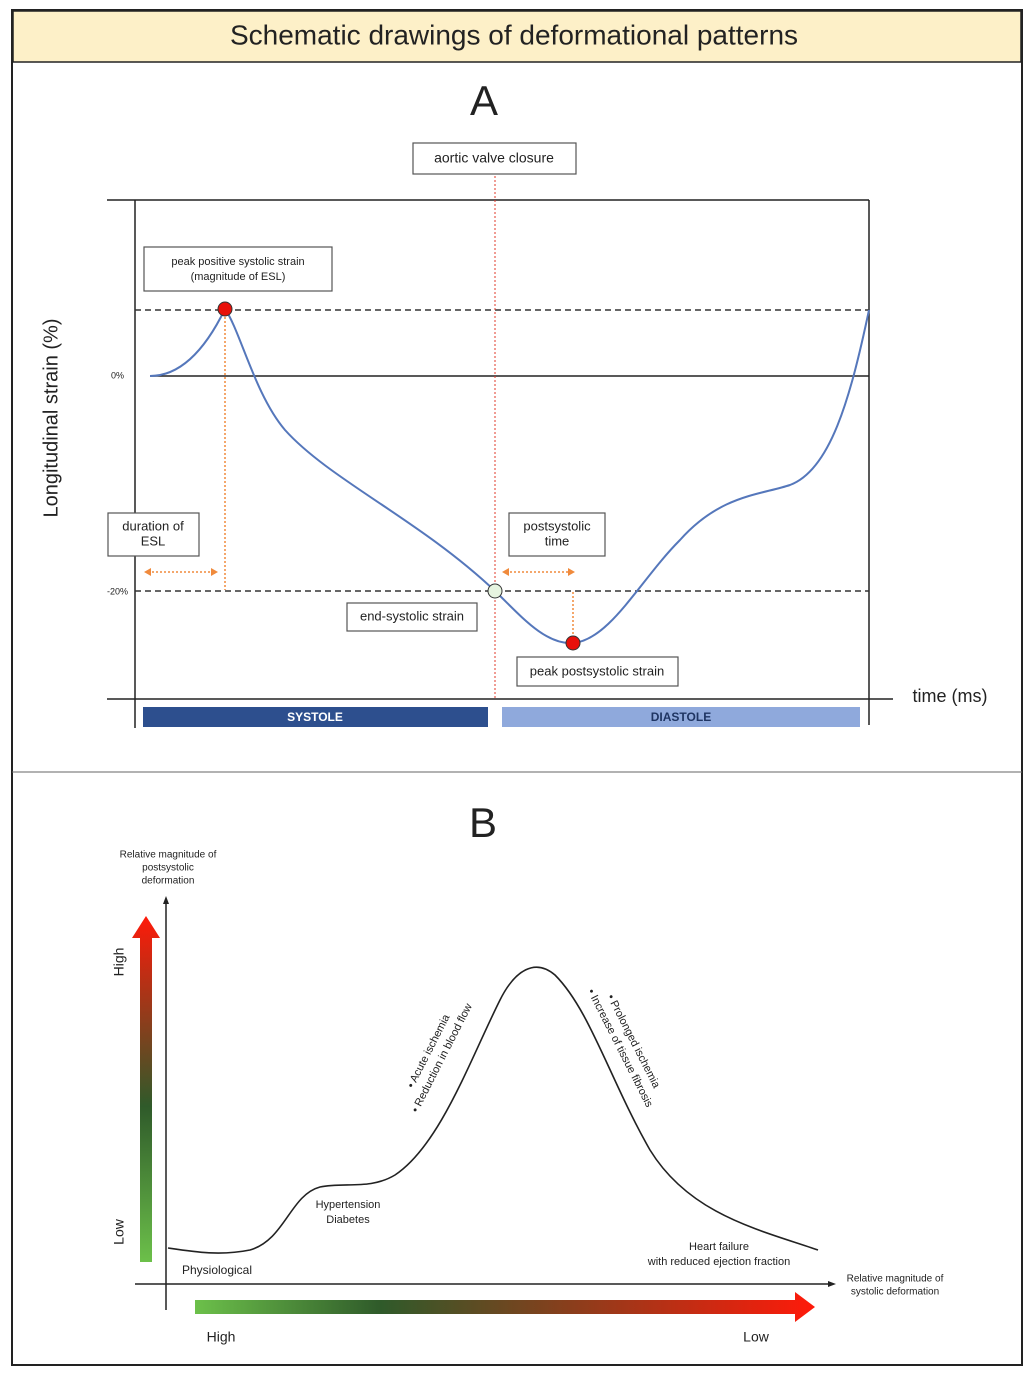  Describe the element at coordinates (483, 822) in the screenshot. I see `panel-label: B` at that location.